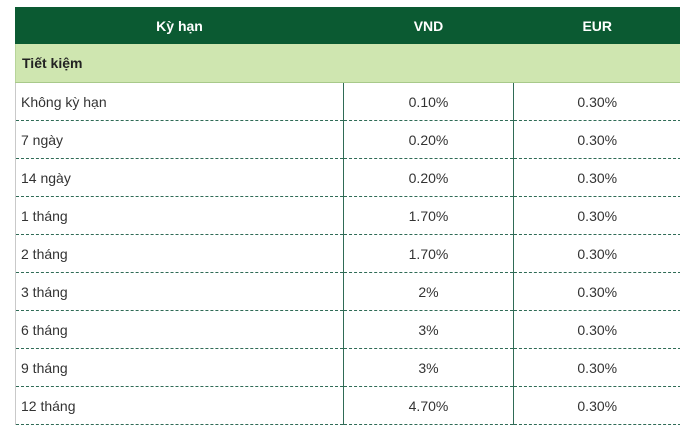  I want to click on table-header-row: Kỳ hạn VND EUR, so click(348, 25).